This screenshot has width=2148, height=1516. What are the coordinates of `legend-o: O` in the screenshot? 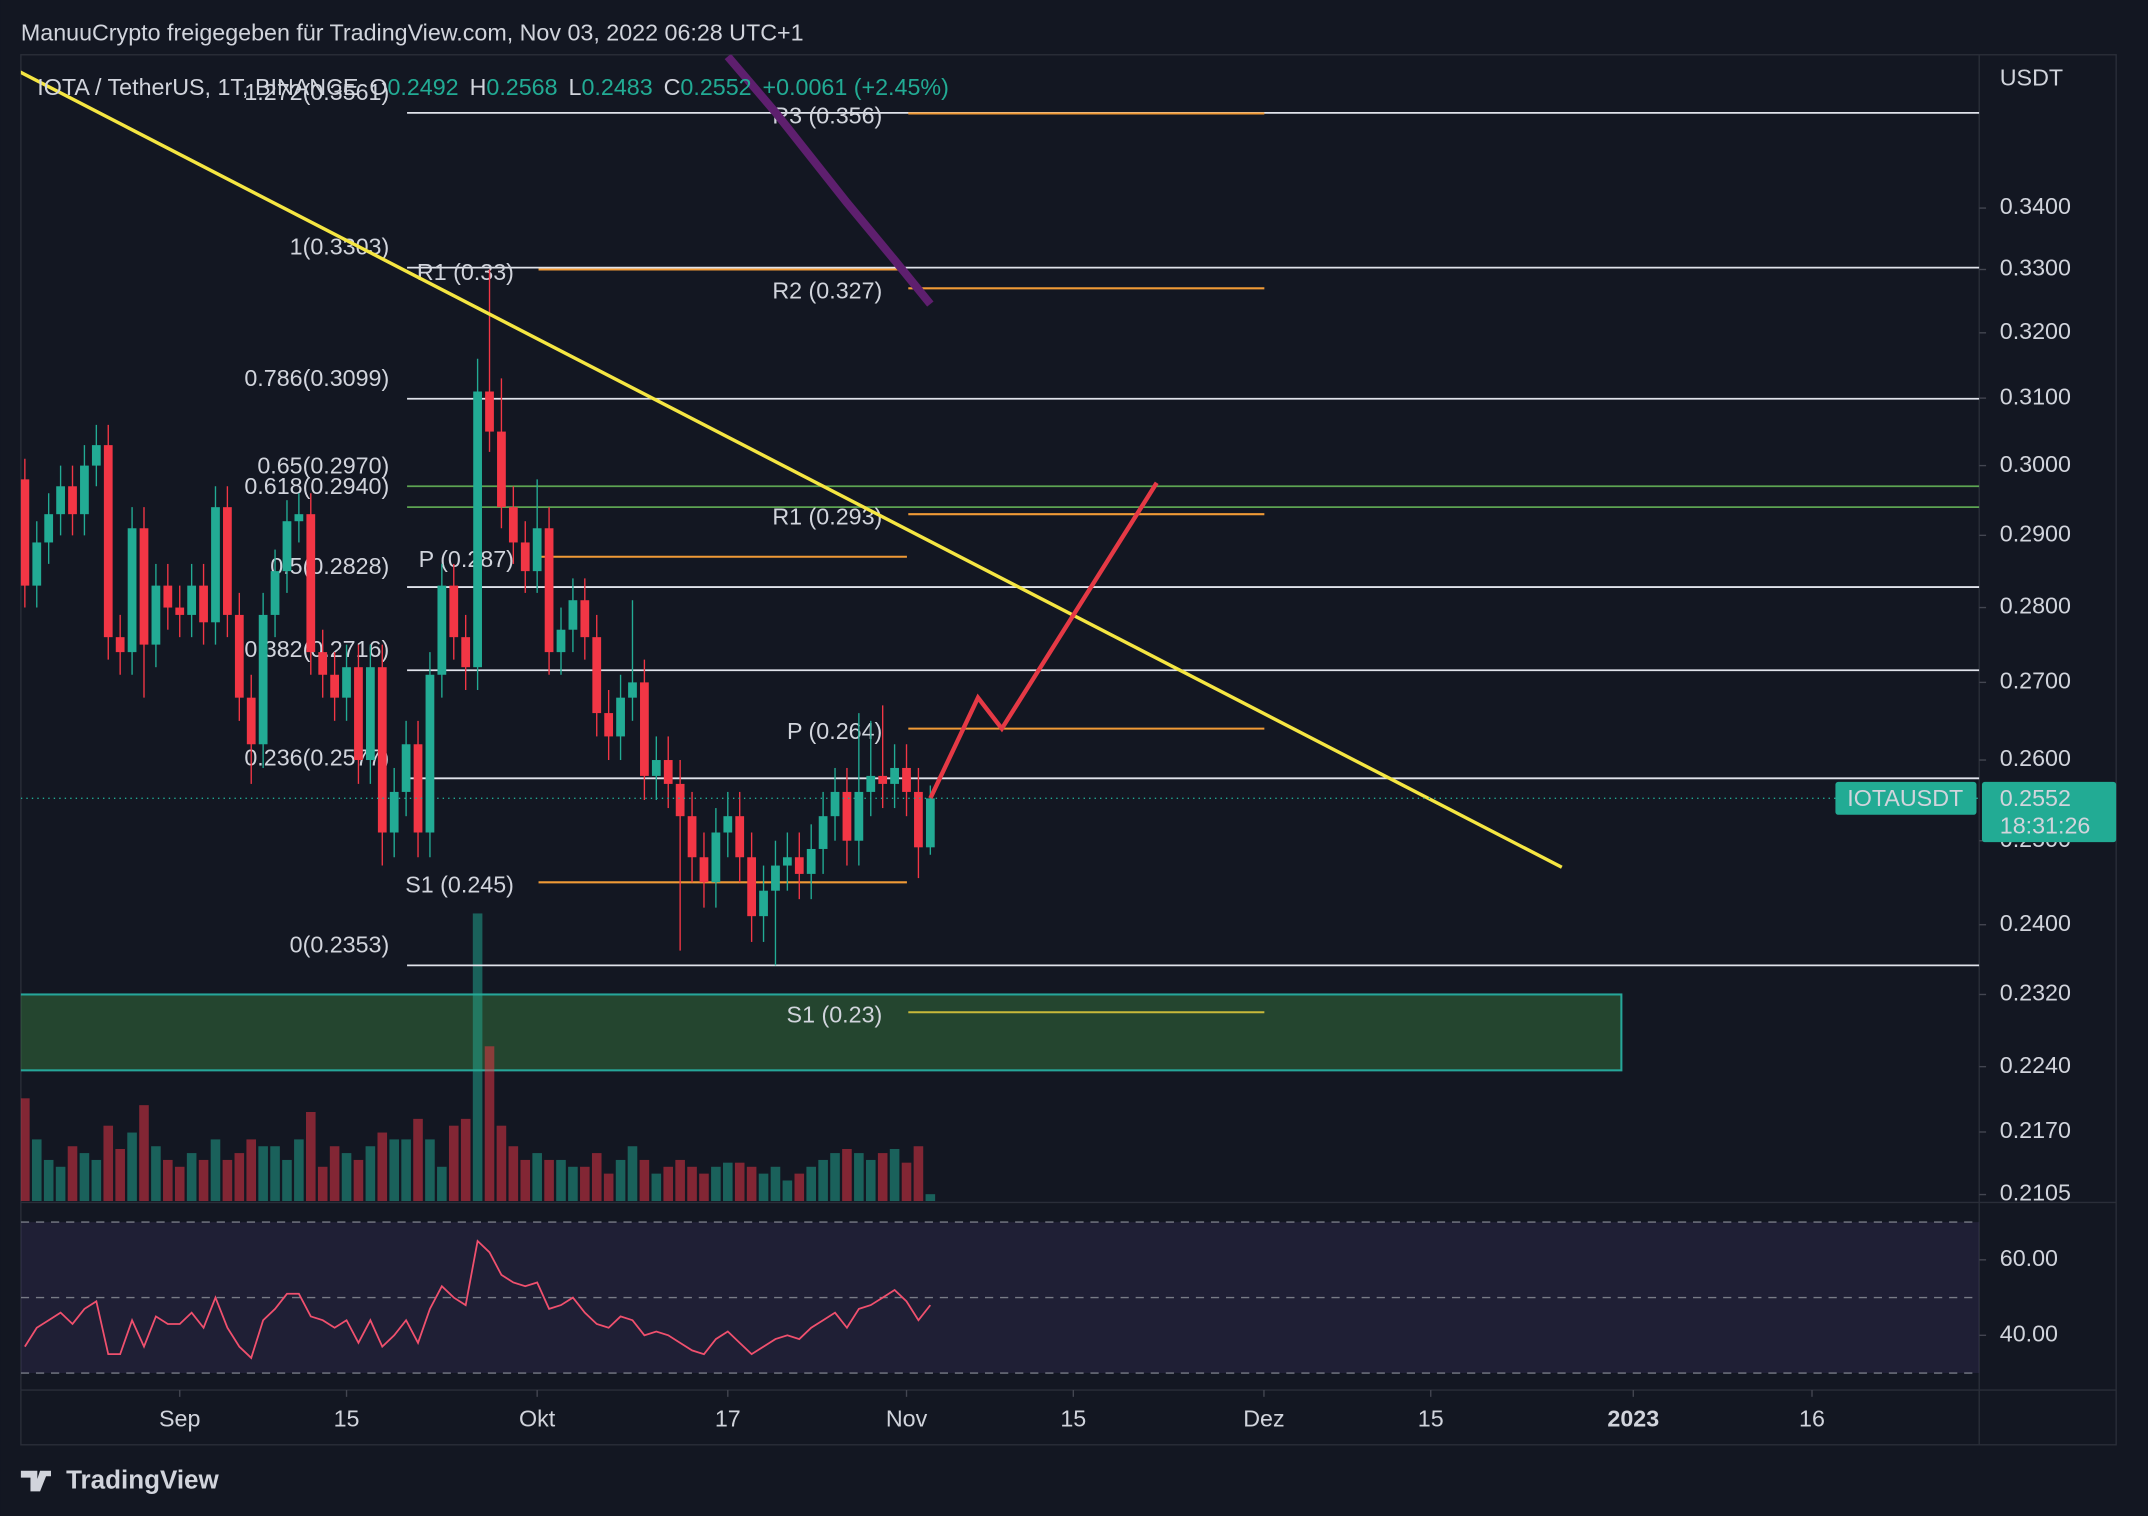 It's located at (378, 87).